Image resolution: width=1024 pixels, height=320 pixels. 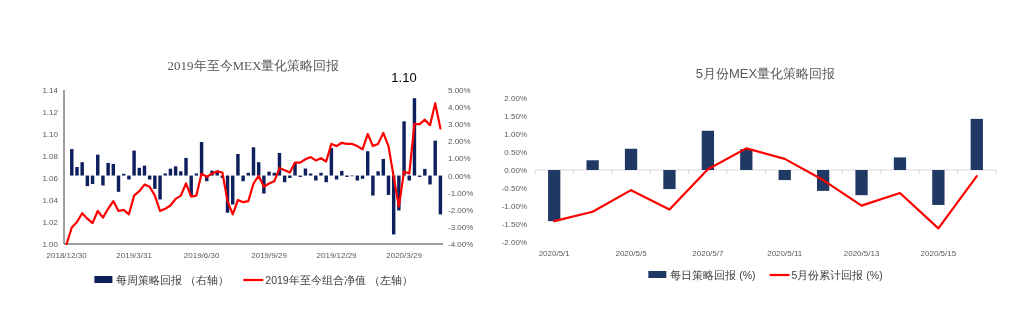 I want to click on text: 1.10, so click(x=404, y=77).